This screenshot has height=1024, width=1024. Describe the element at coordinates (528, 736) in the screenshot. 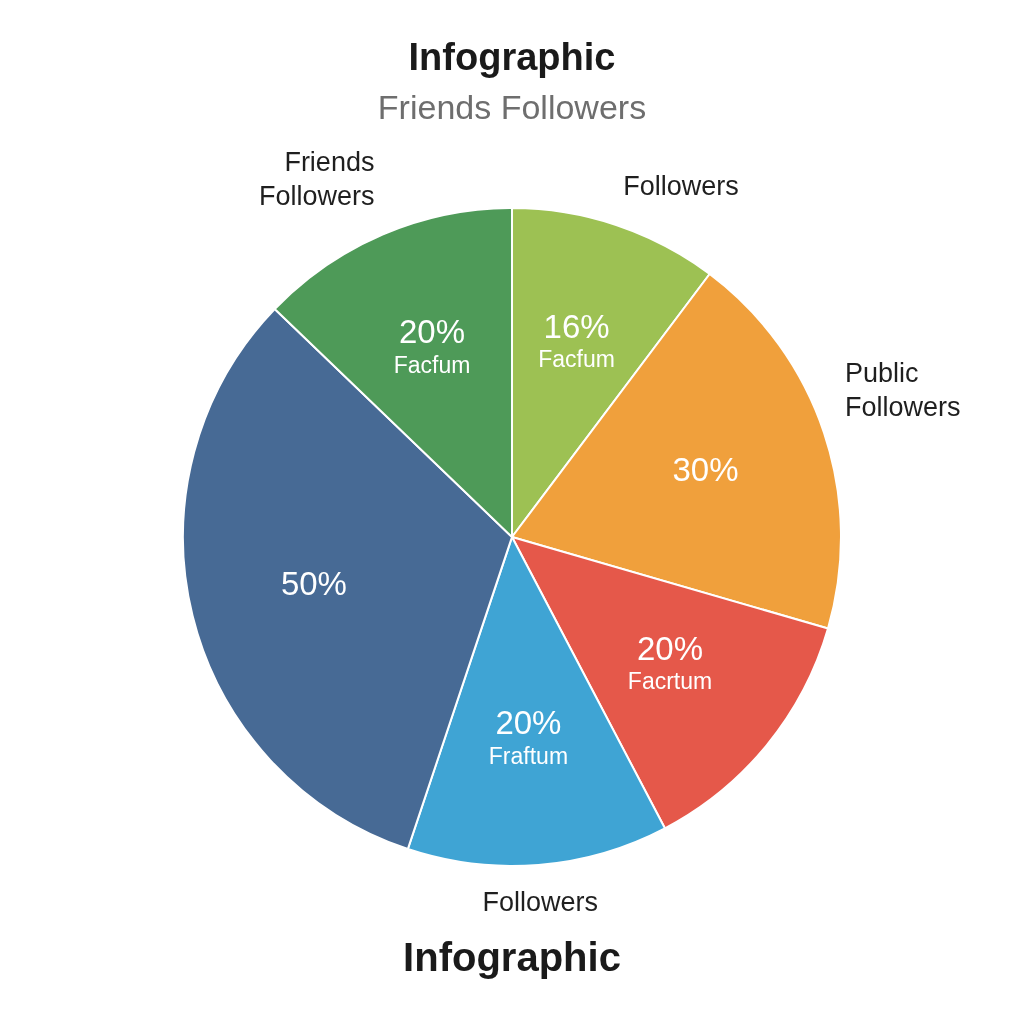

I see `data-label: 20% Fraftum` at that location.